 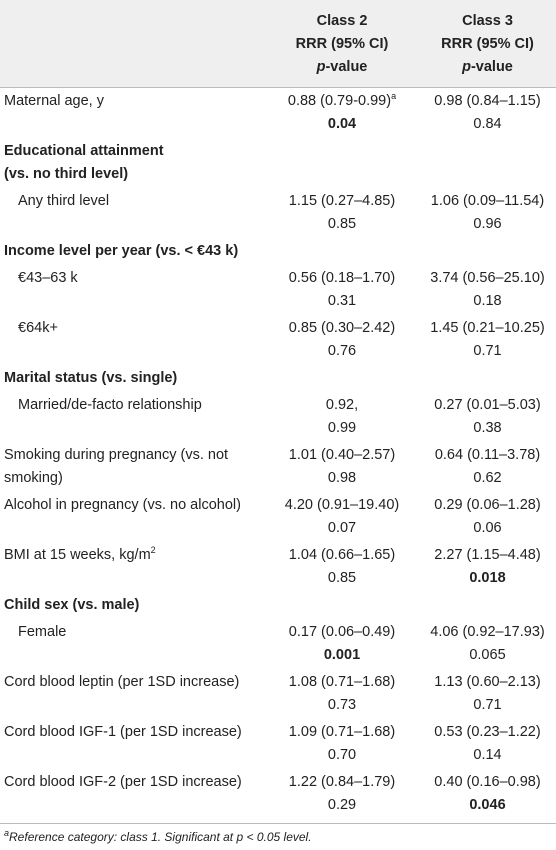 I want to click on estimate: 0.29 (0.06–1.28), so click(x=487, y=505).